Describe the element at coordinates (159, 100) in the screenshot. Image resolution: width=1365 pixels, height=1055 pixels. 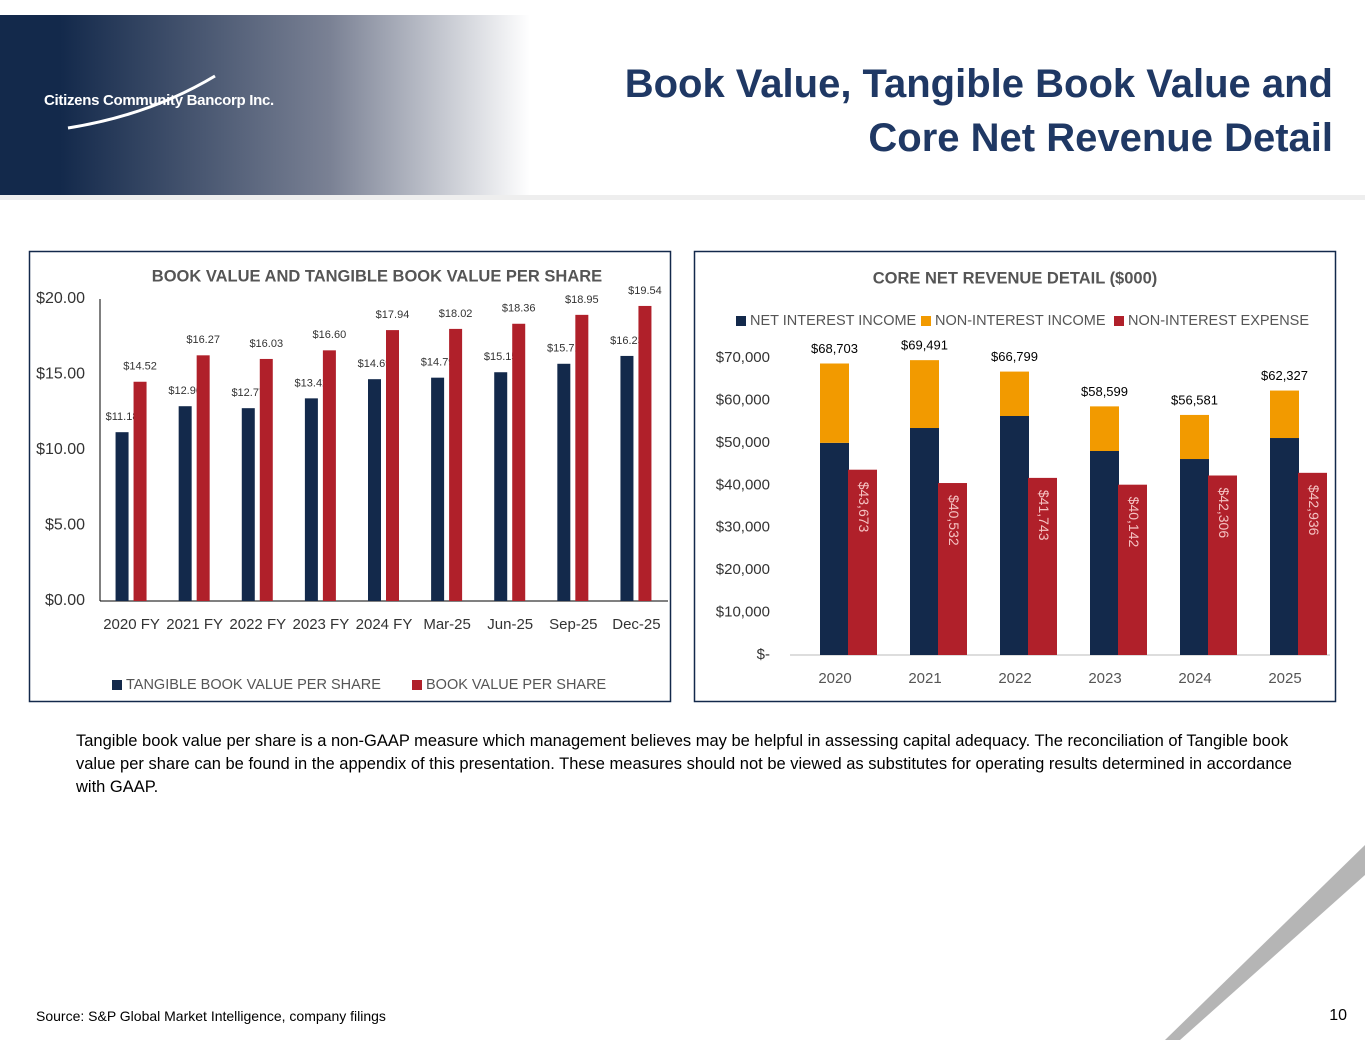
I see `company-name: Citizens Community Bancorp Inc.` at that location.